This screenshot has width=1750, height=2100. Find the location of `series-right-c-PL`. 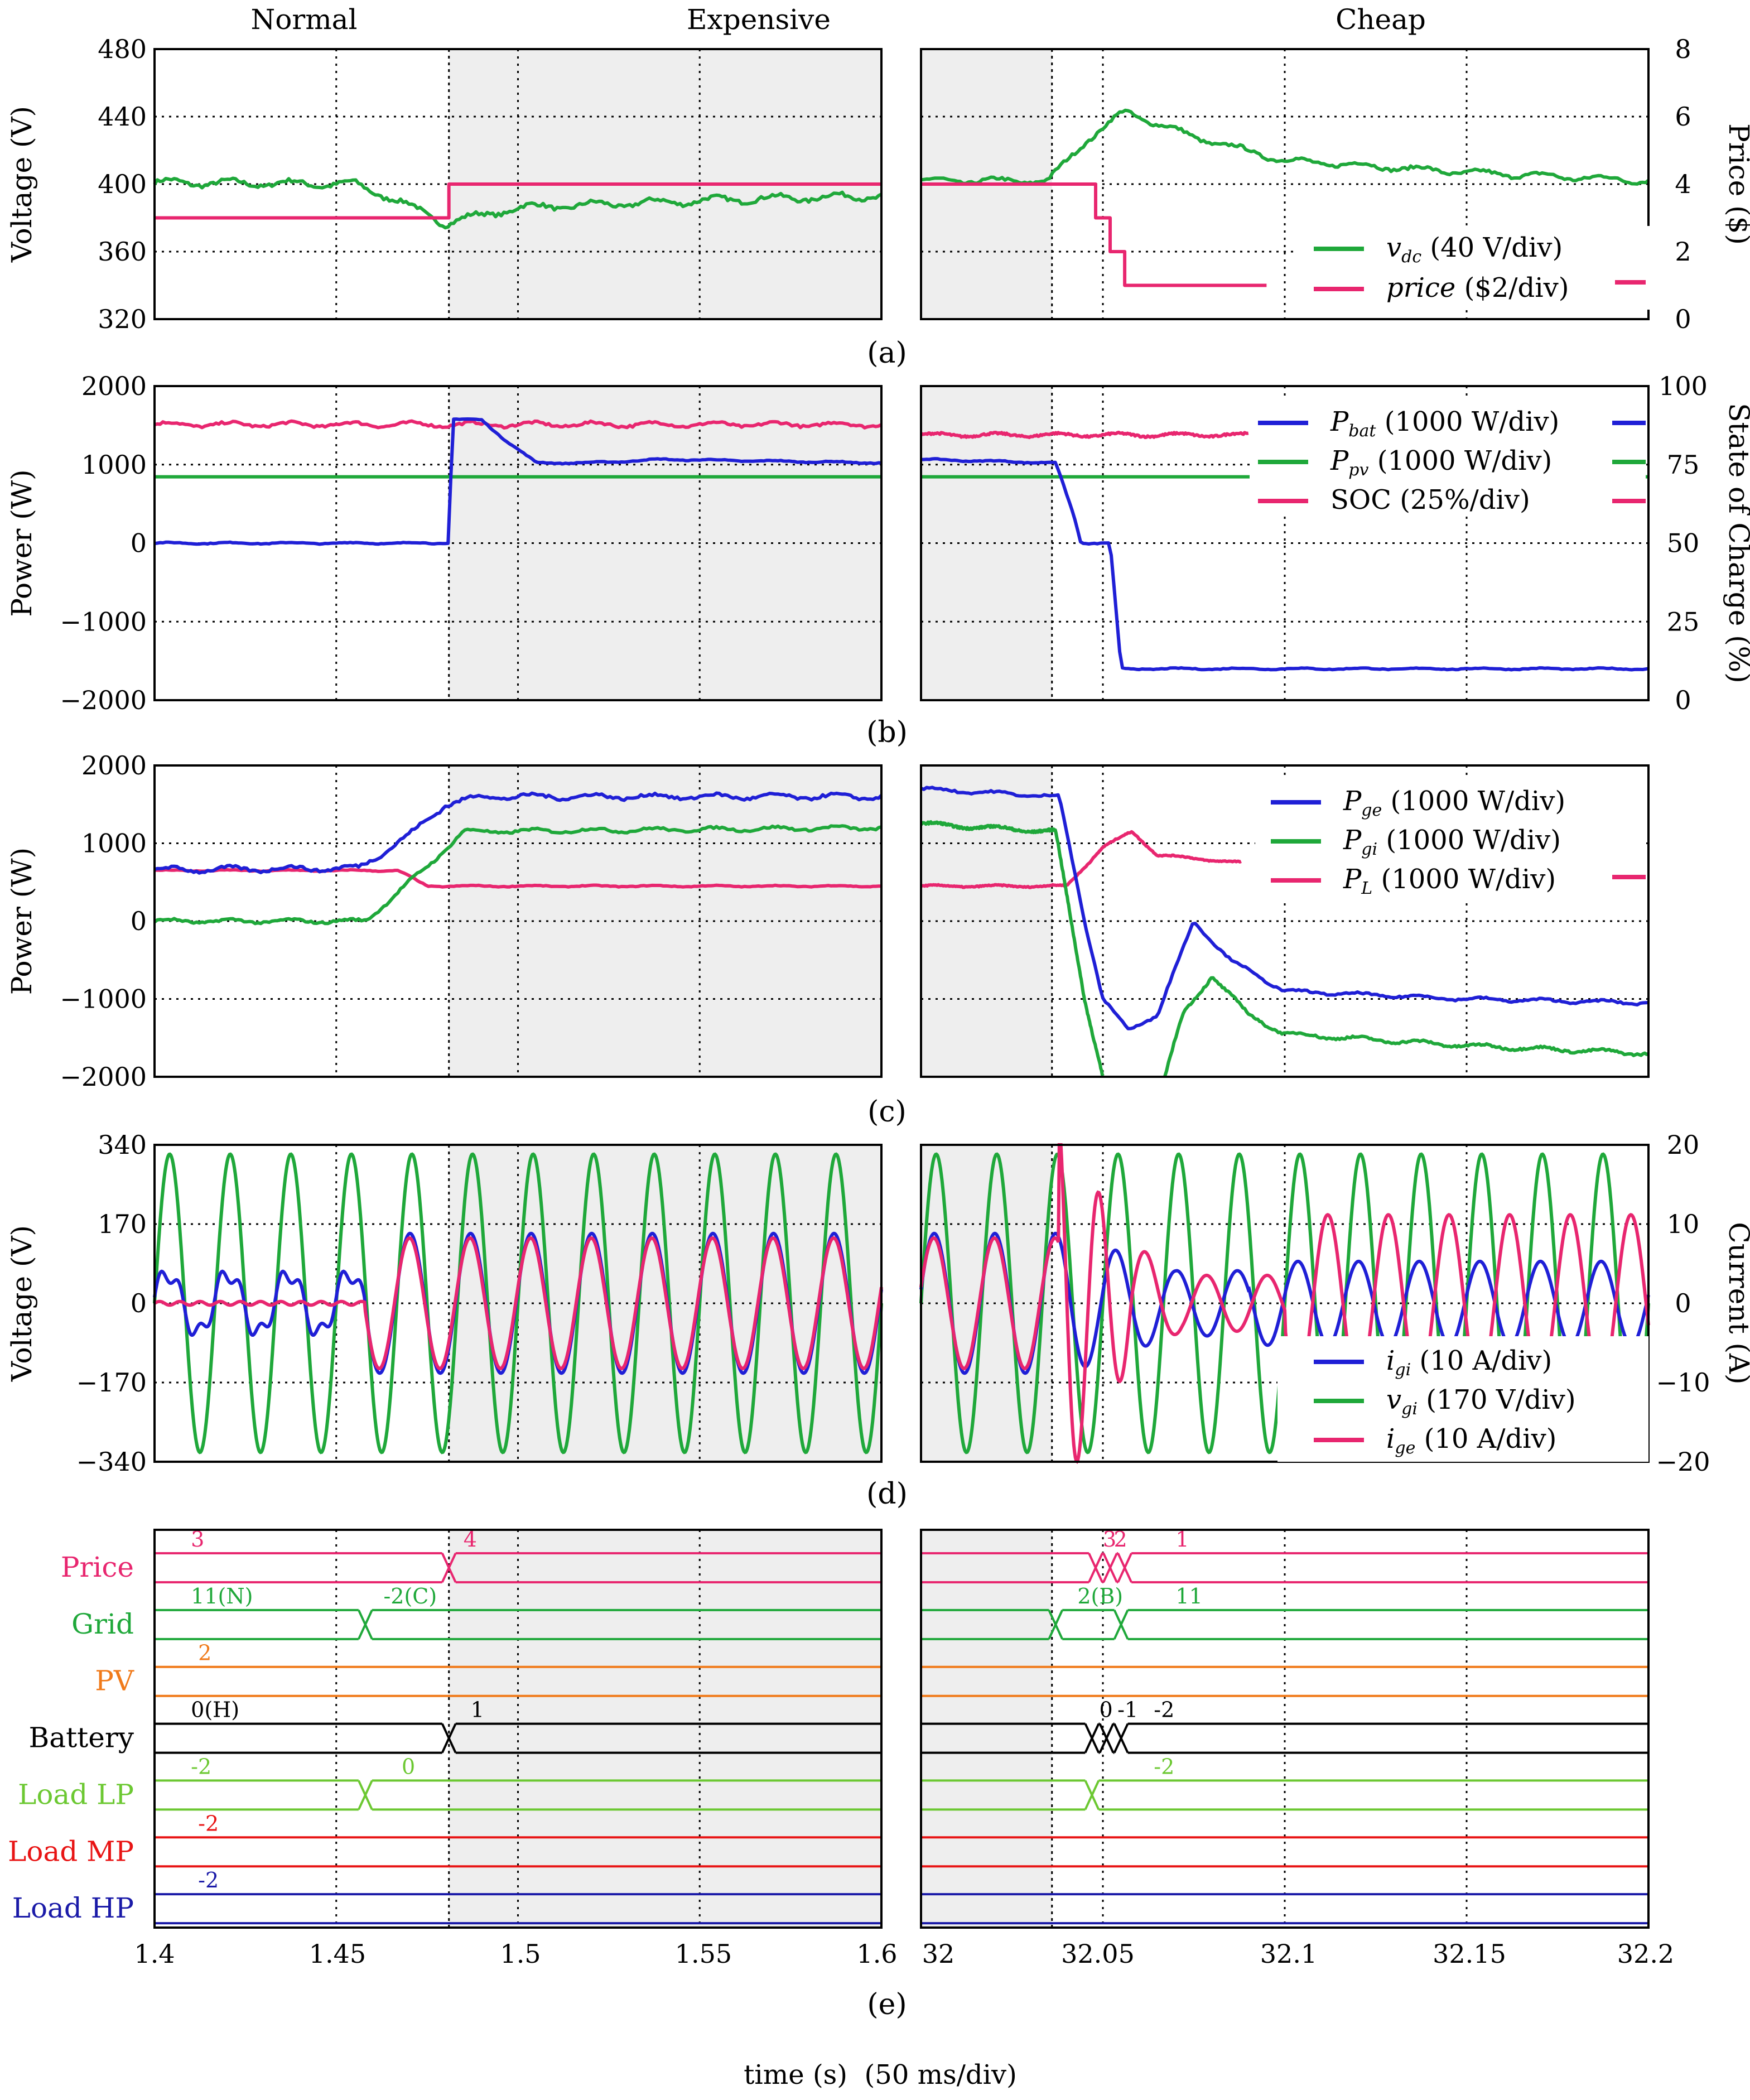

series-right-c-PL is located at coordinates (1081, 860).